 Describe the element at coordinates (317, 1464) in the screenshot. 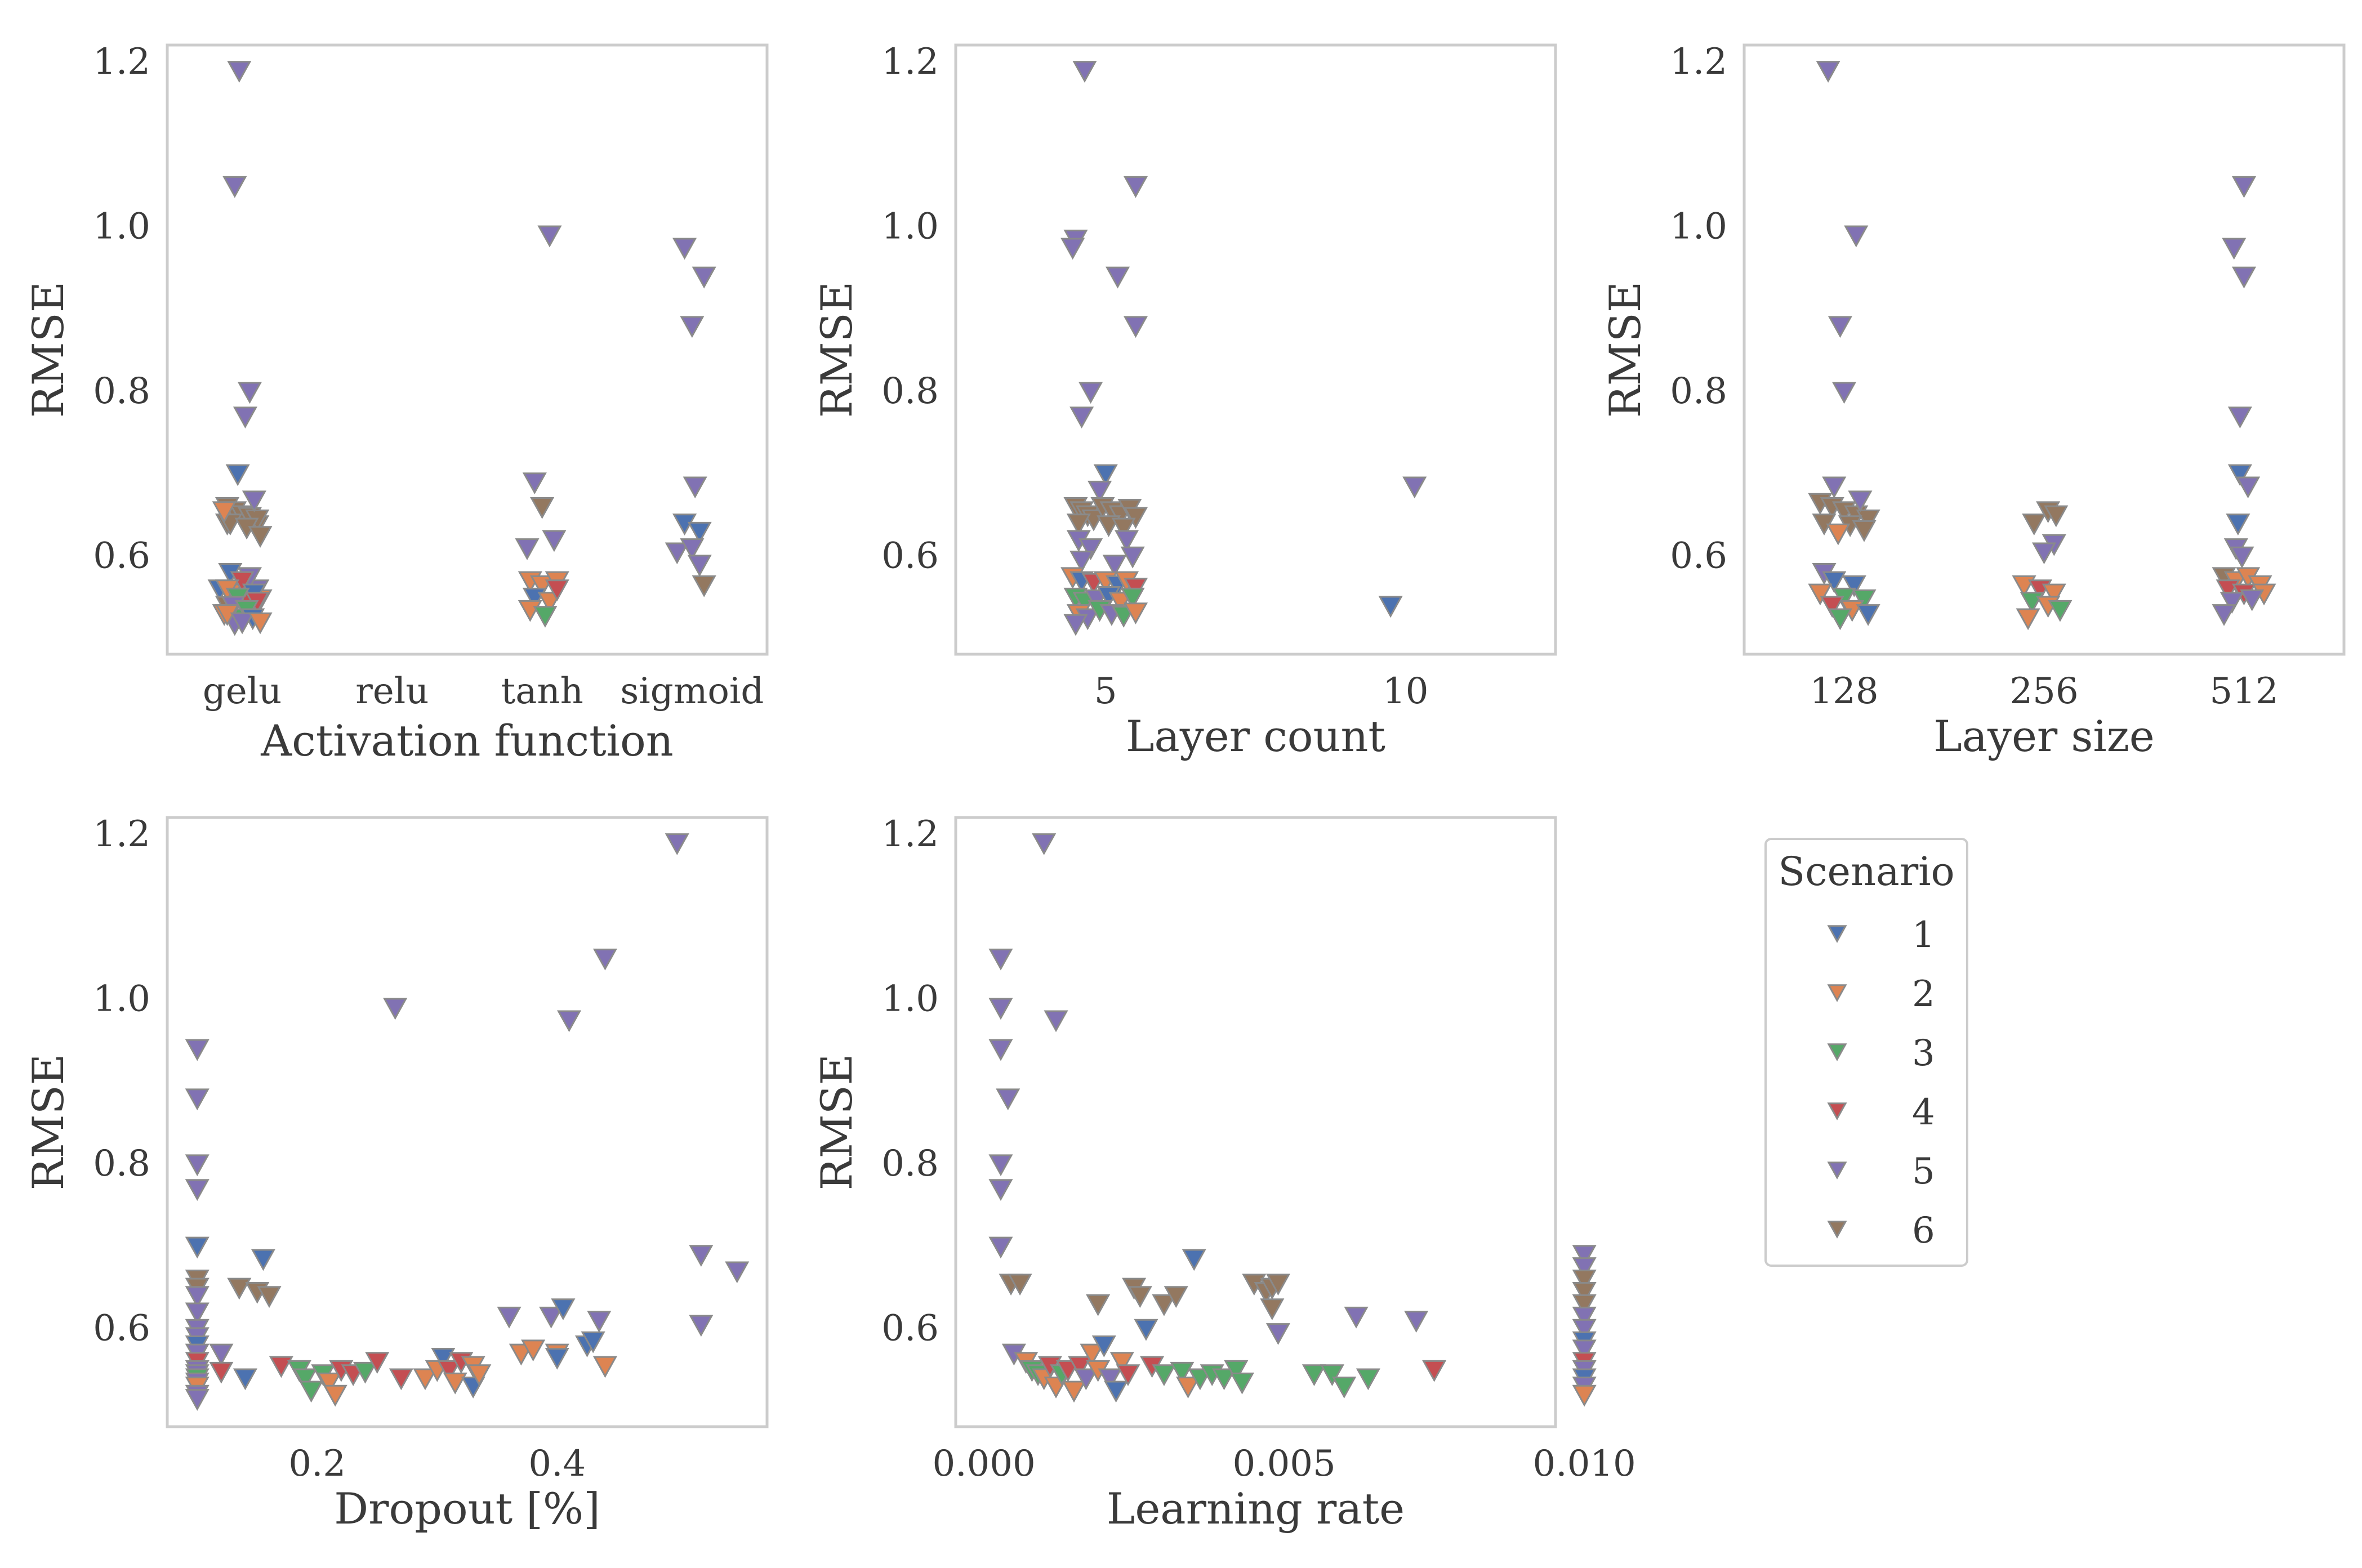

I see `x-tick-label: 0.2` at that location.